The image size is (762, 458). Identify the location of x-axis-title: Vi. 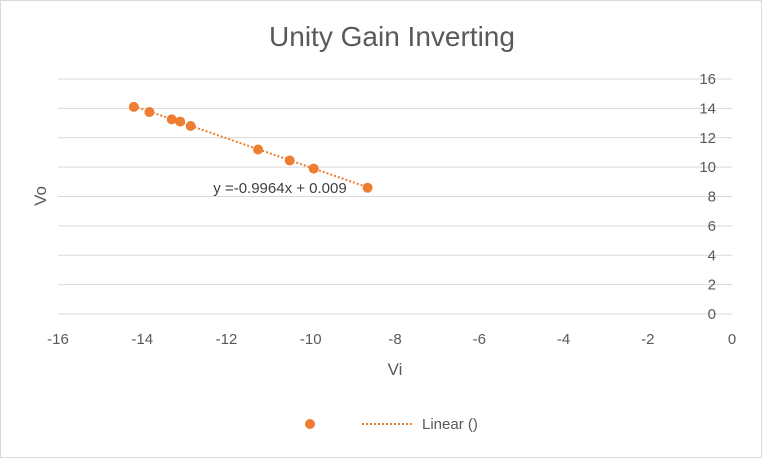
(395, 369).